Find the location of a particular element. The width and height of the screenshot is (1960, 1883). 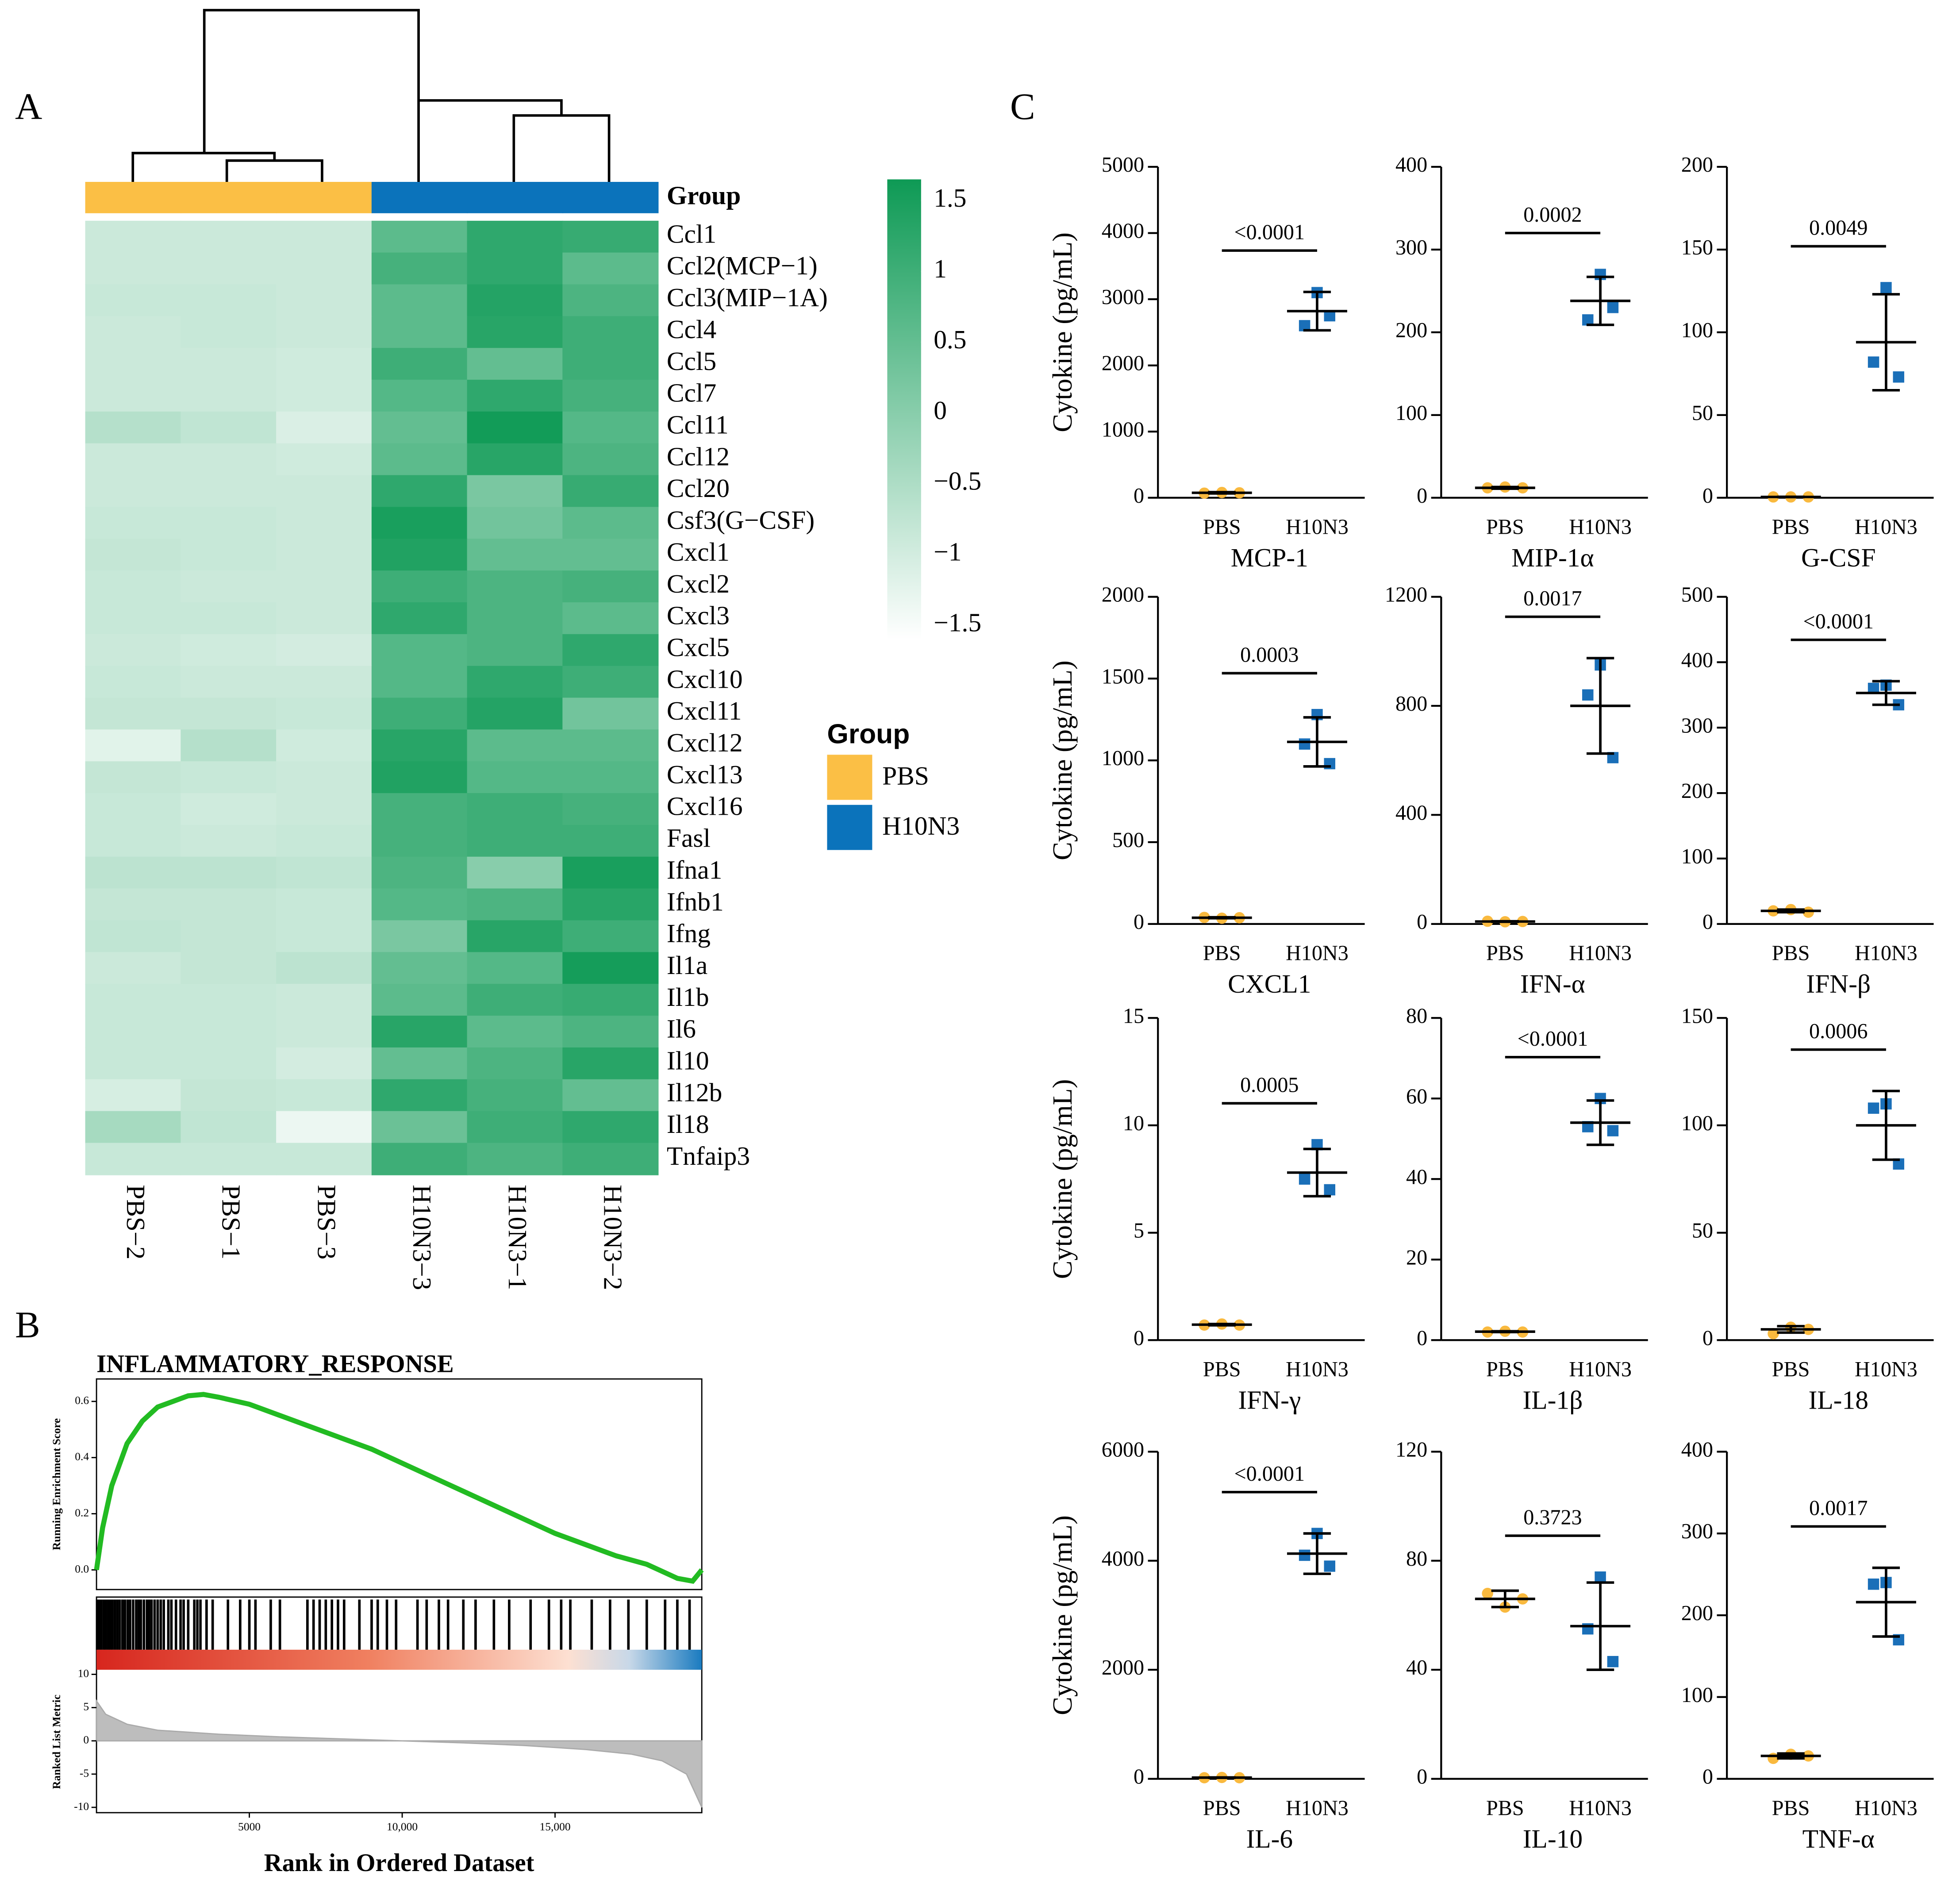

row-label: Cxcl5 is located at coordinates (698, 647).